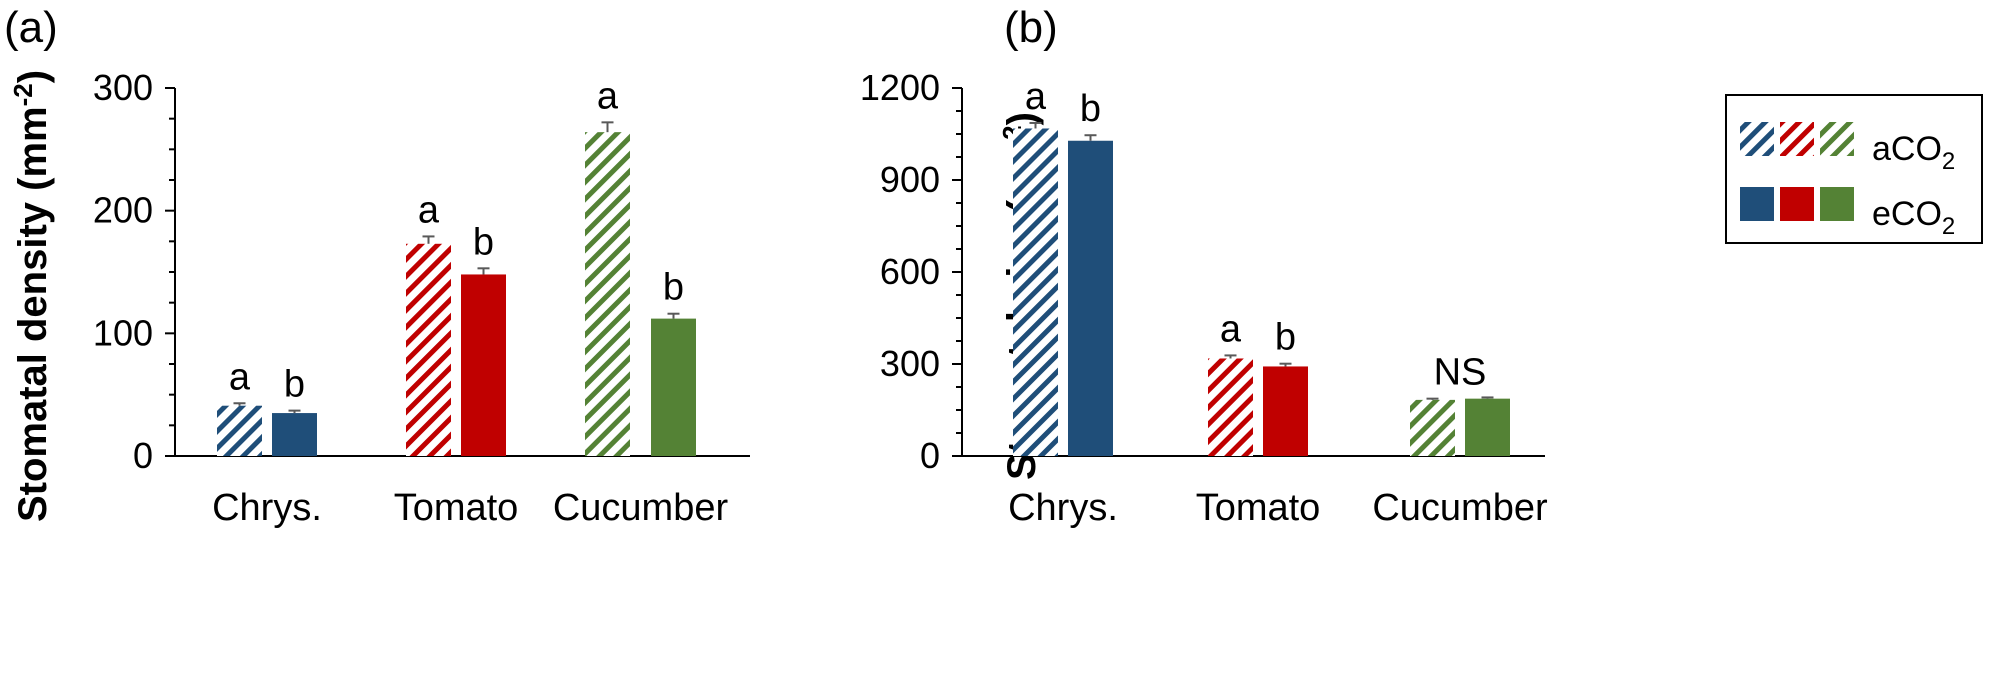 Image resolution: width=2000 pixels, height=679 pixels. What do you see at coordinates (607, 294) in the screenshot?
I see `bar-a-cucumber-aco2` at bounding box center [607, 294].